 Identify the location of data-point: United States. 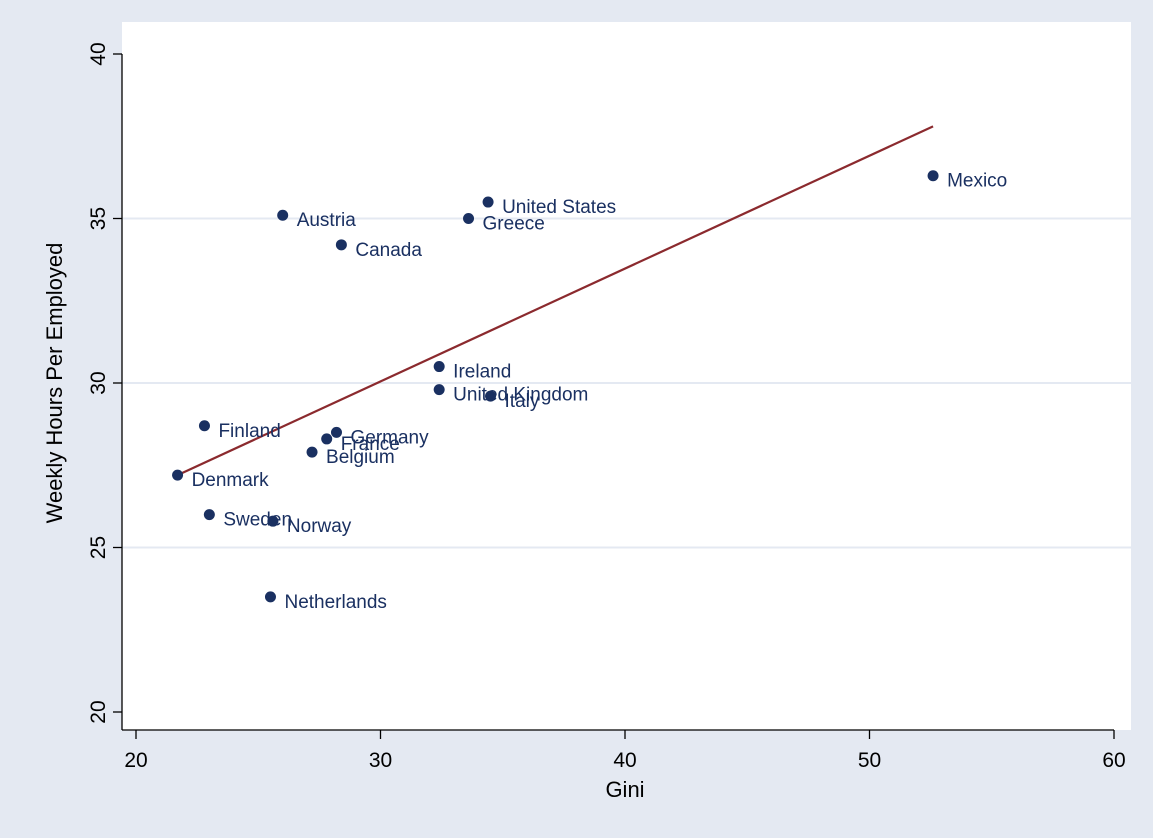
(549, 207).